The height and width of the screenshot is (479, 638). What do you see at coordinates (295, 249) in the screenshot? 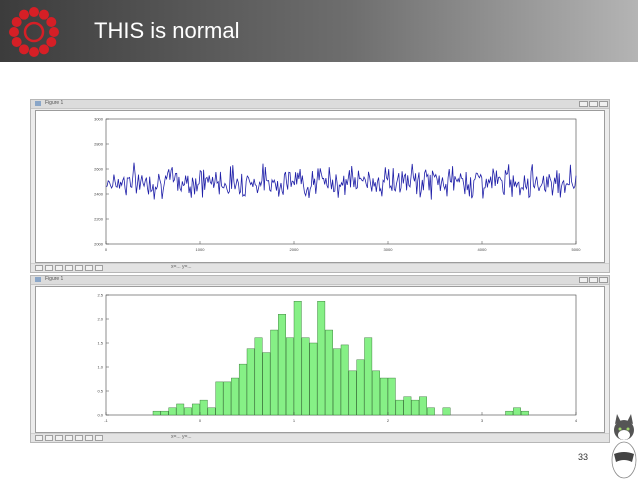
I see `x-tick-label: 2000` at bounding box center [295, 249].